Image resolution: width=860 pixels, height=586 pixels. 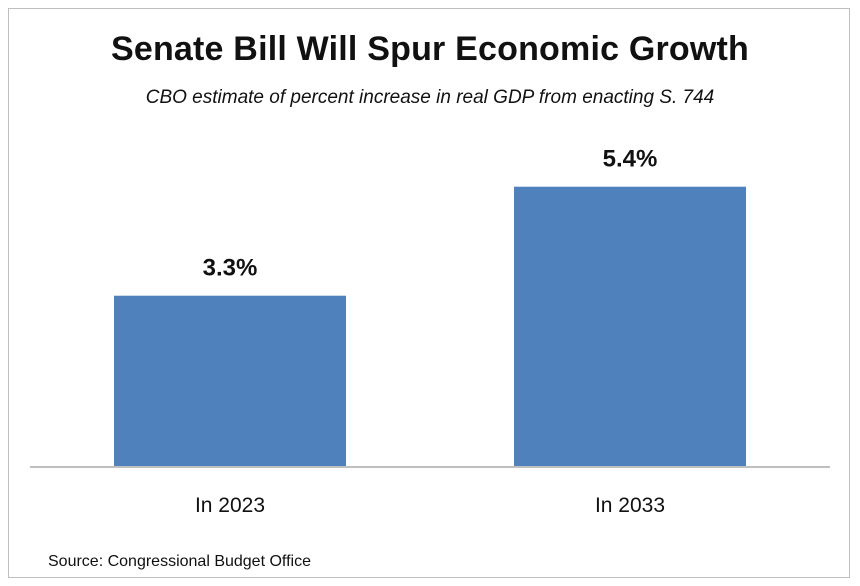 What do you see at coordinates (230, 268) in the screenshot?
I see `data-label-1: 3.3%` at bounding box center [230, 268].